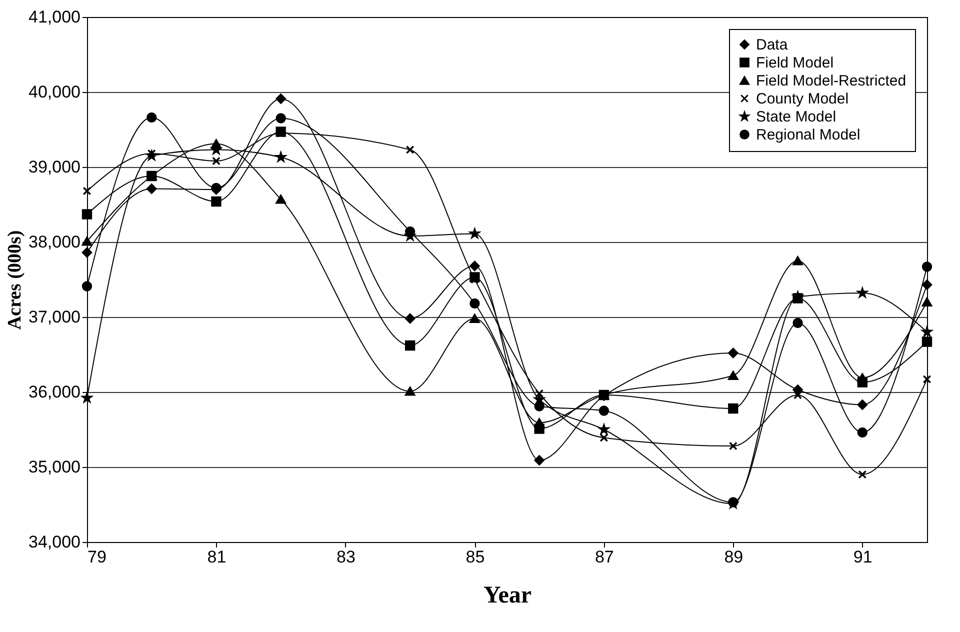 This screenshot has width=960, height=632. What do you see at coordinates (795, 63) in the screenshot?
I see `legend-label: Field Model` at bounding box center [795, 63].